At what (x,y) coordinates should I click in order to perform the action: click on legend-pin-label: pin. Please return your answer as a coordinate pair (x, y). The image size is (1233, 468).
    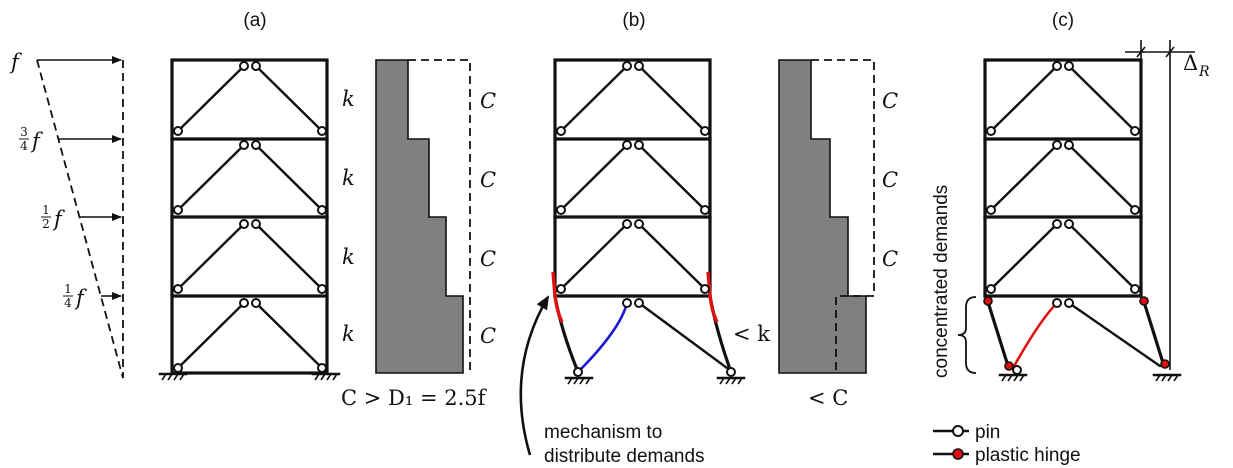
    Looking at the image, I should click on (987, 432).